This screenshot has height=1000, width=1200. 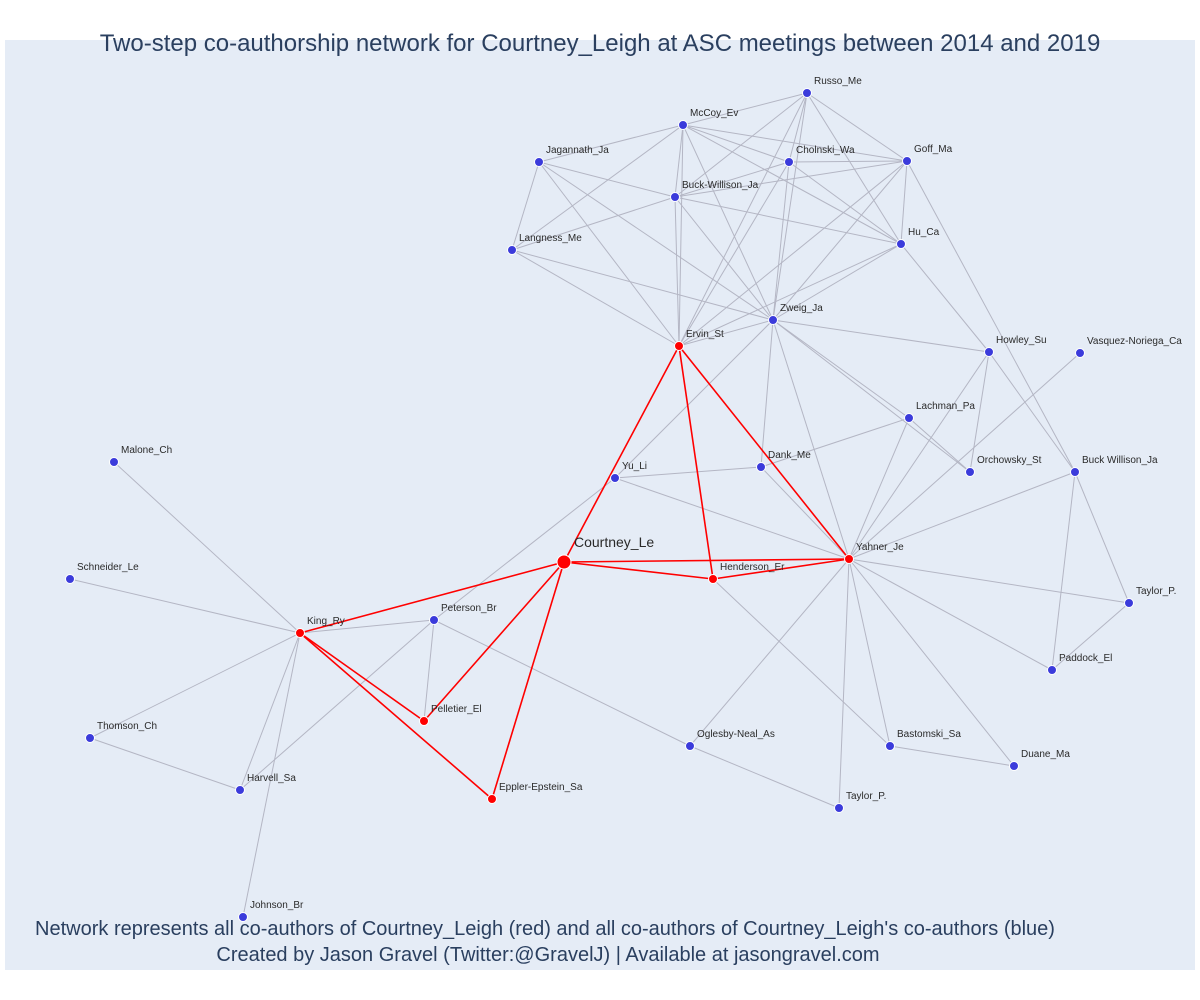 I want to click on node-label: Buck Willison_Ja, so click(x=1120, y=460).